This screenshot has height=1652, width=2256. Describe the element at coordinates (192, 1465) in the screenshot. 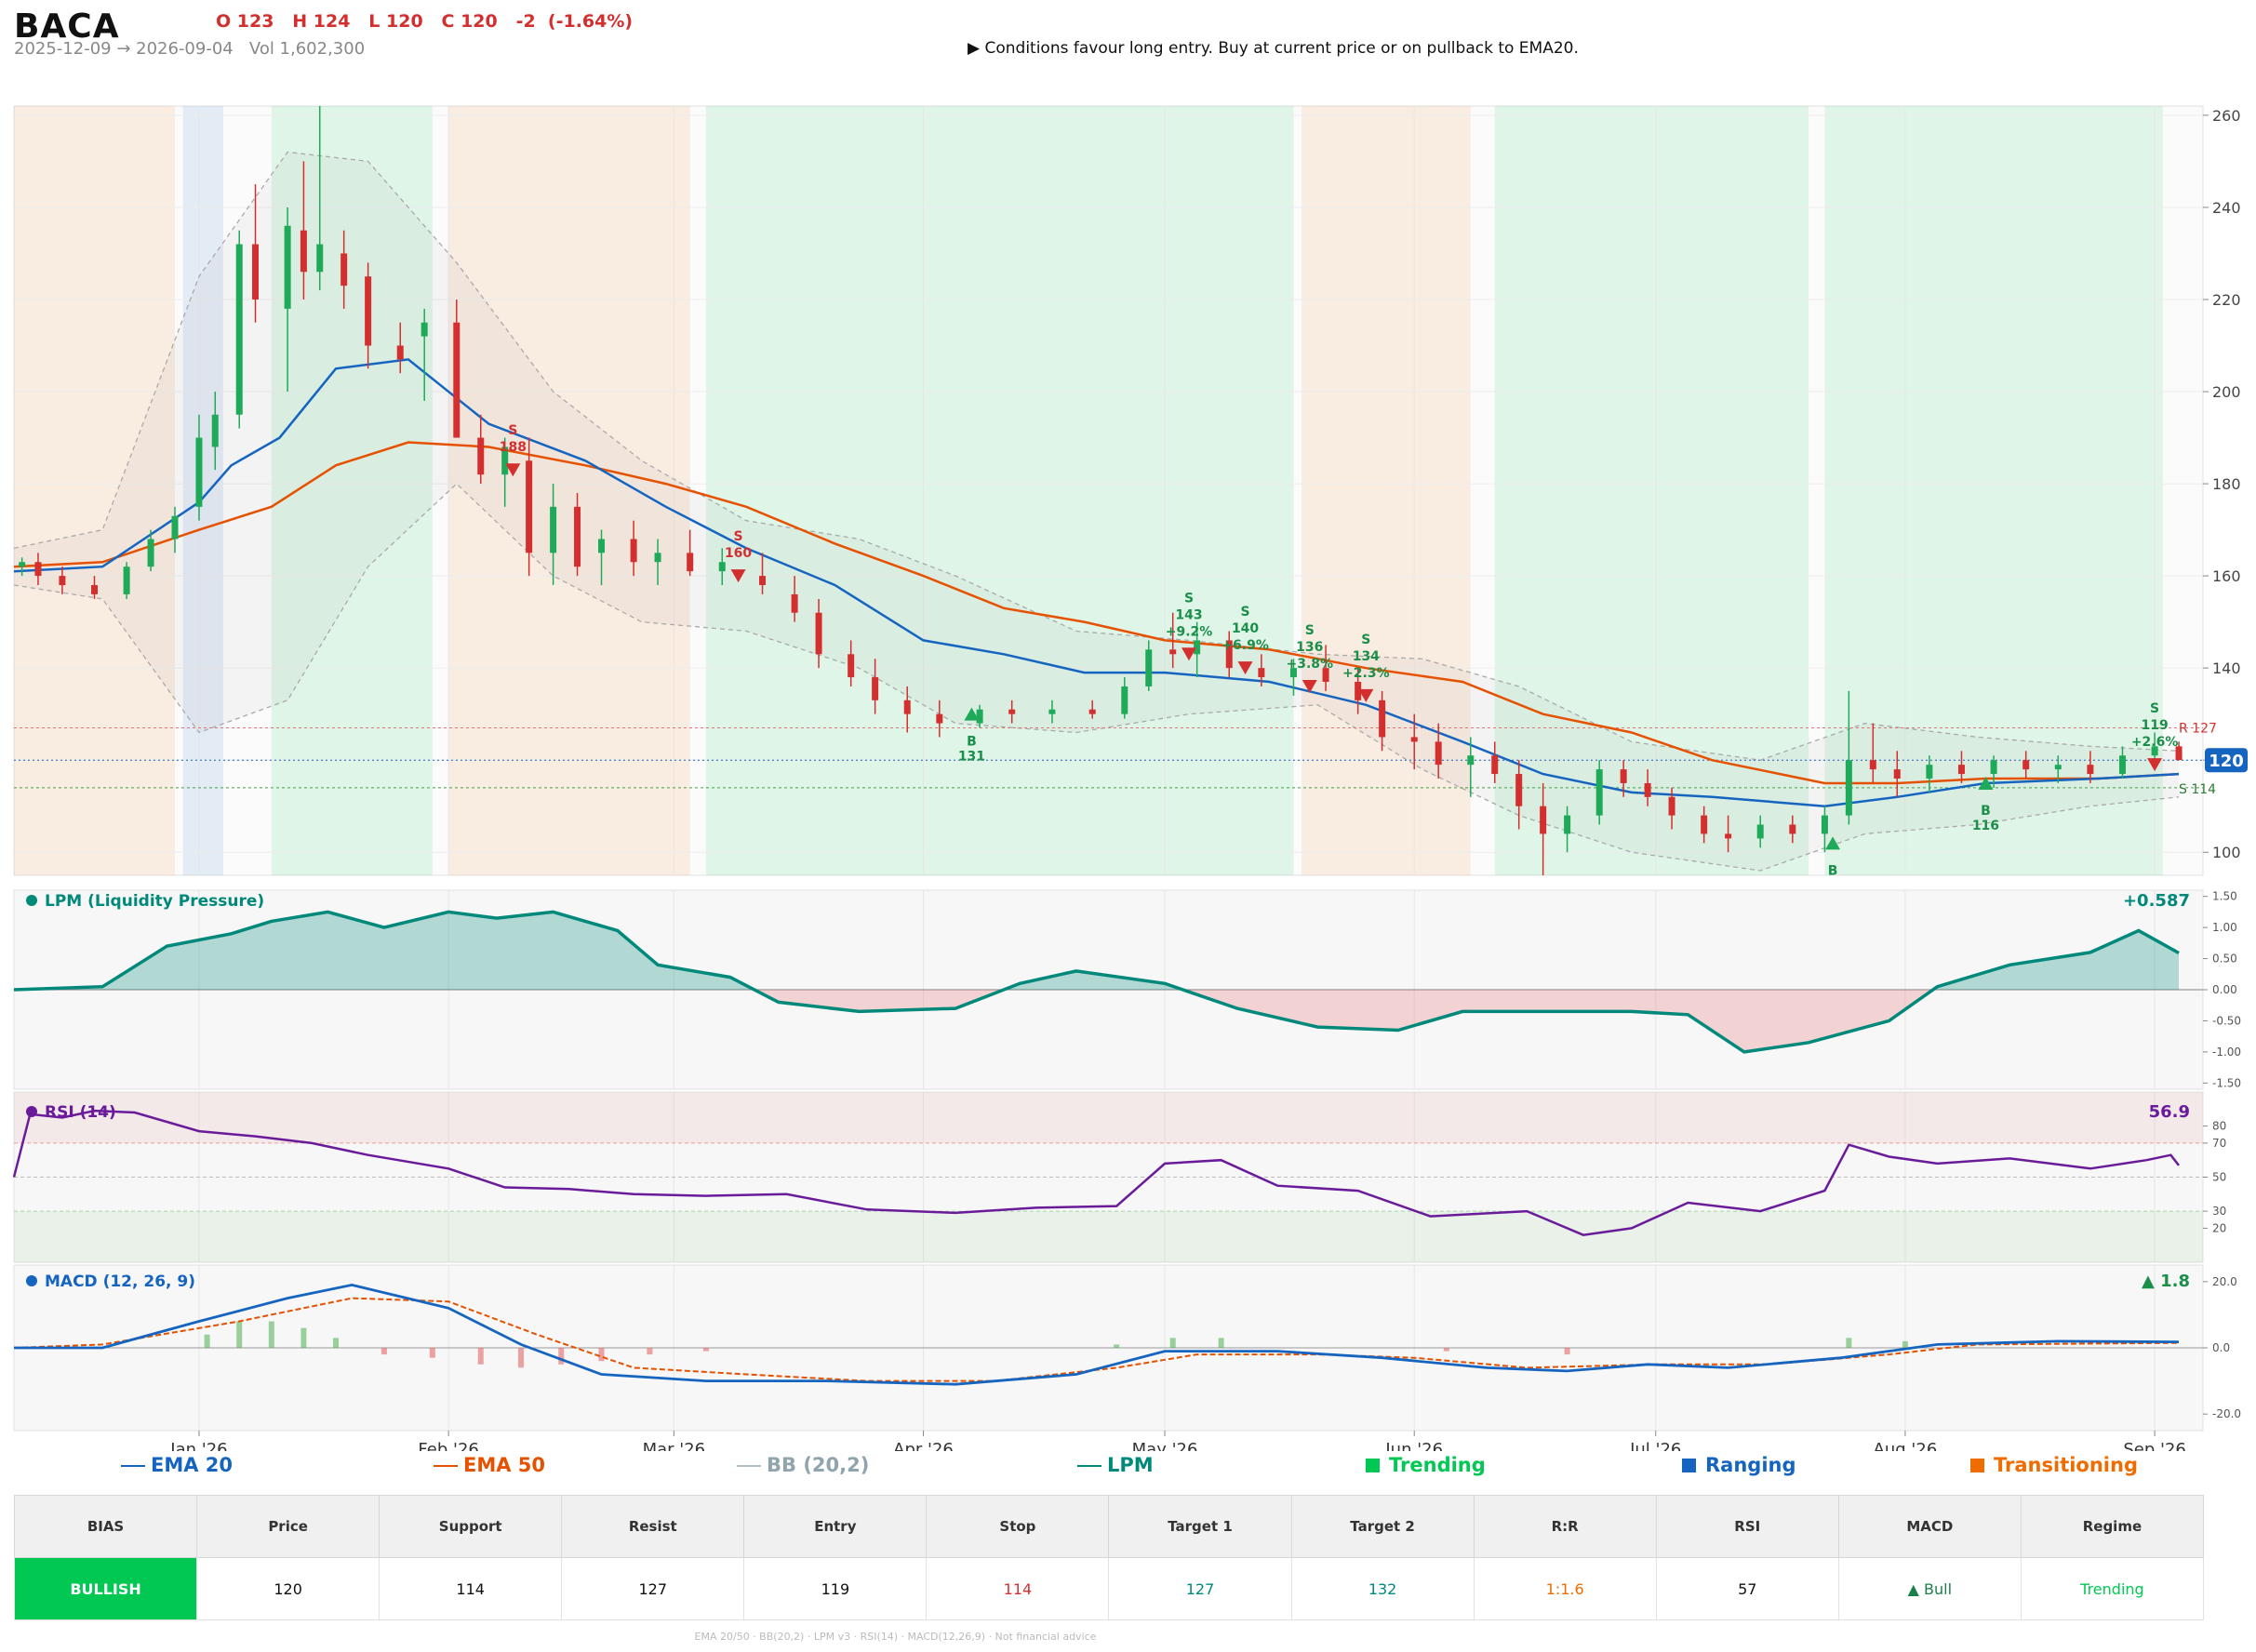

I see `legend-ema20-label: EMA 20` at that location.